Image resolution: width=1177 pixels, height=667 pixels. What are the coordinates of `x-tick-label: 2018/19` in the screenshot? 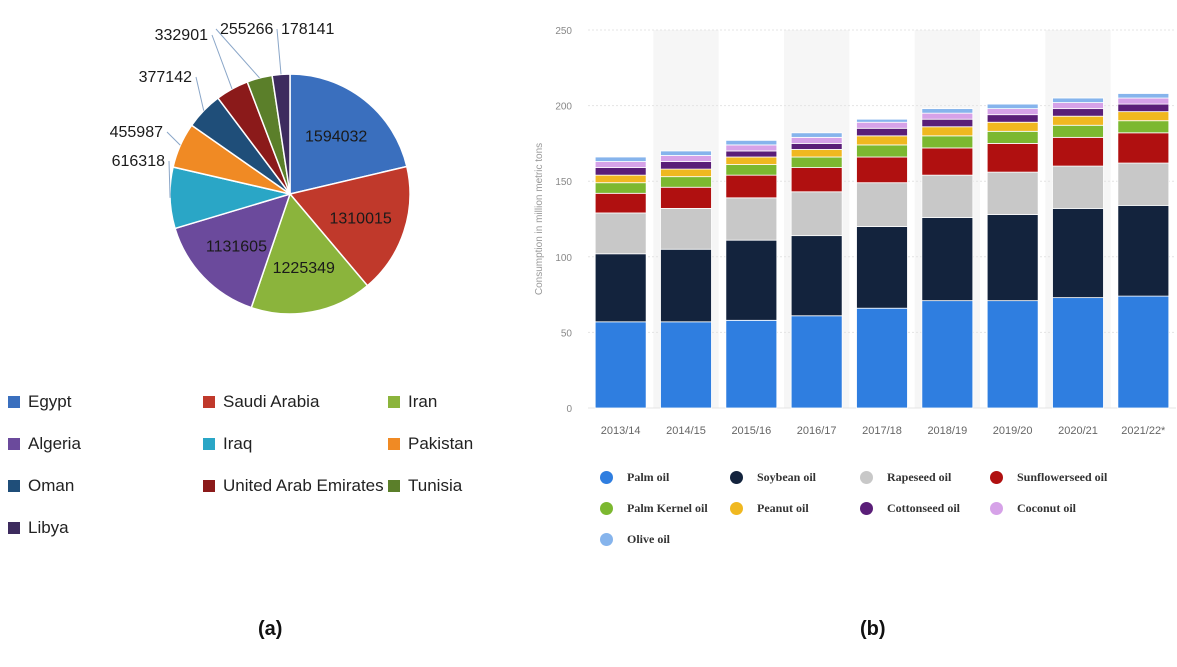 It's located at (947, 431).